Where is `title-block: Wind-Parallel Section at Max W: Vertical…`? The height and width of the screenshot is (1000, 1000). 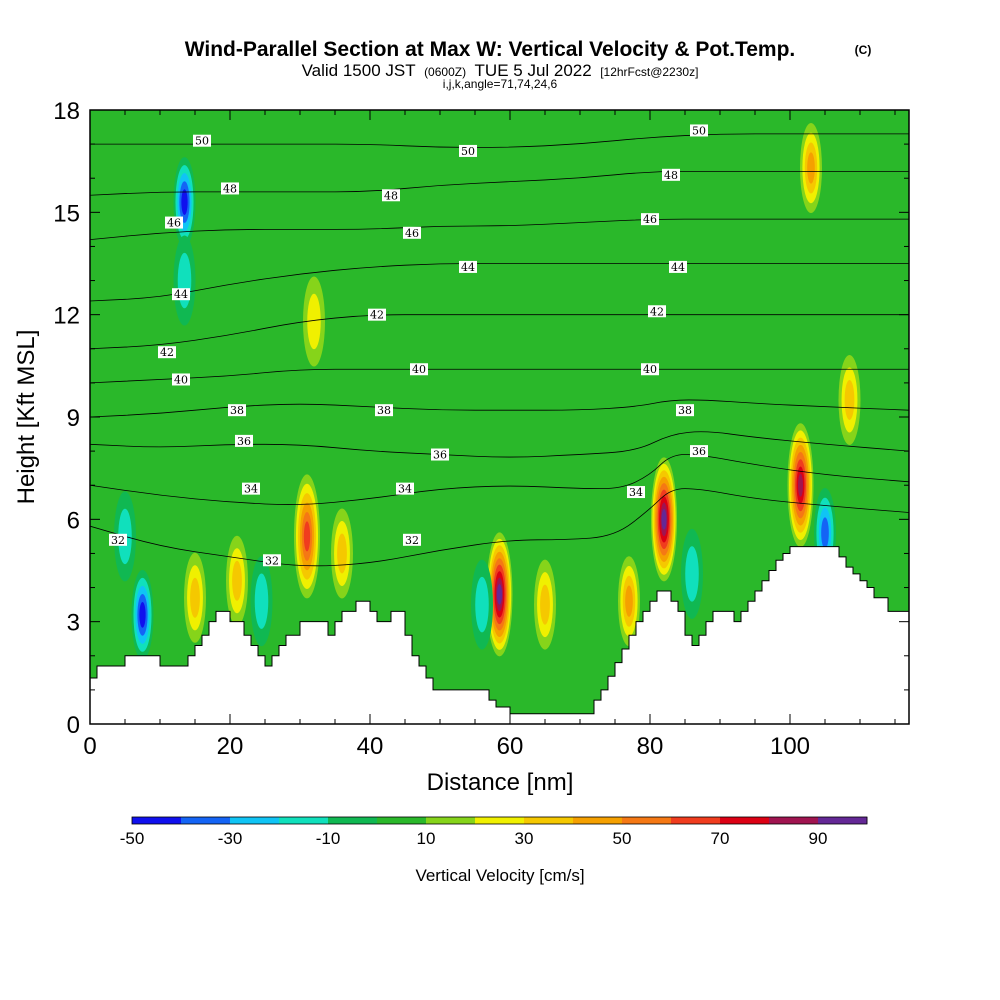
title-block: Wind-Parallel Section at Max W: Vertical… is located at coordinates (528, 64).